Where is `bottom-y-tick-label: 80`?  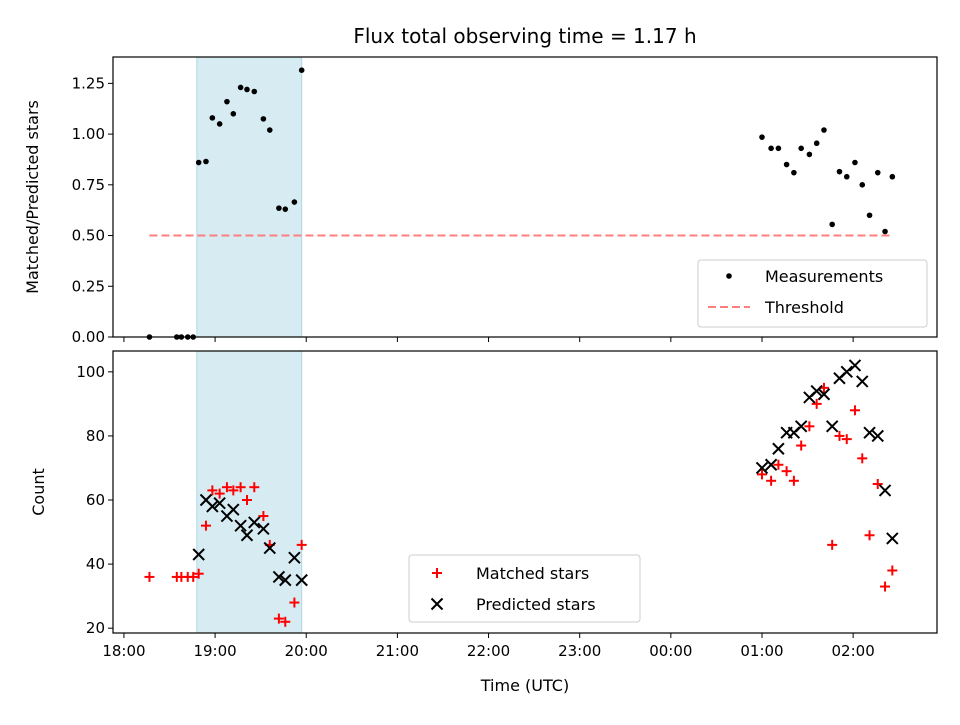
bottom-y-tick-label: 80 is located at coordinates (95, 436).